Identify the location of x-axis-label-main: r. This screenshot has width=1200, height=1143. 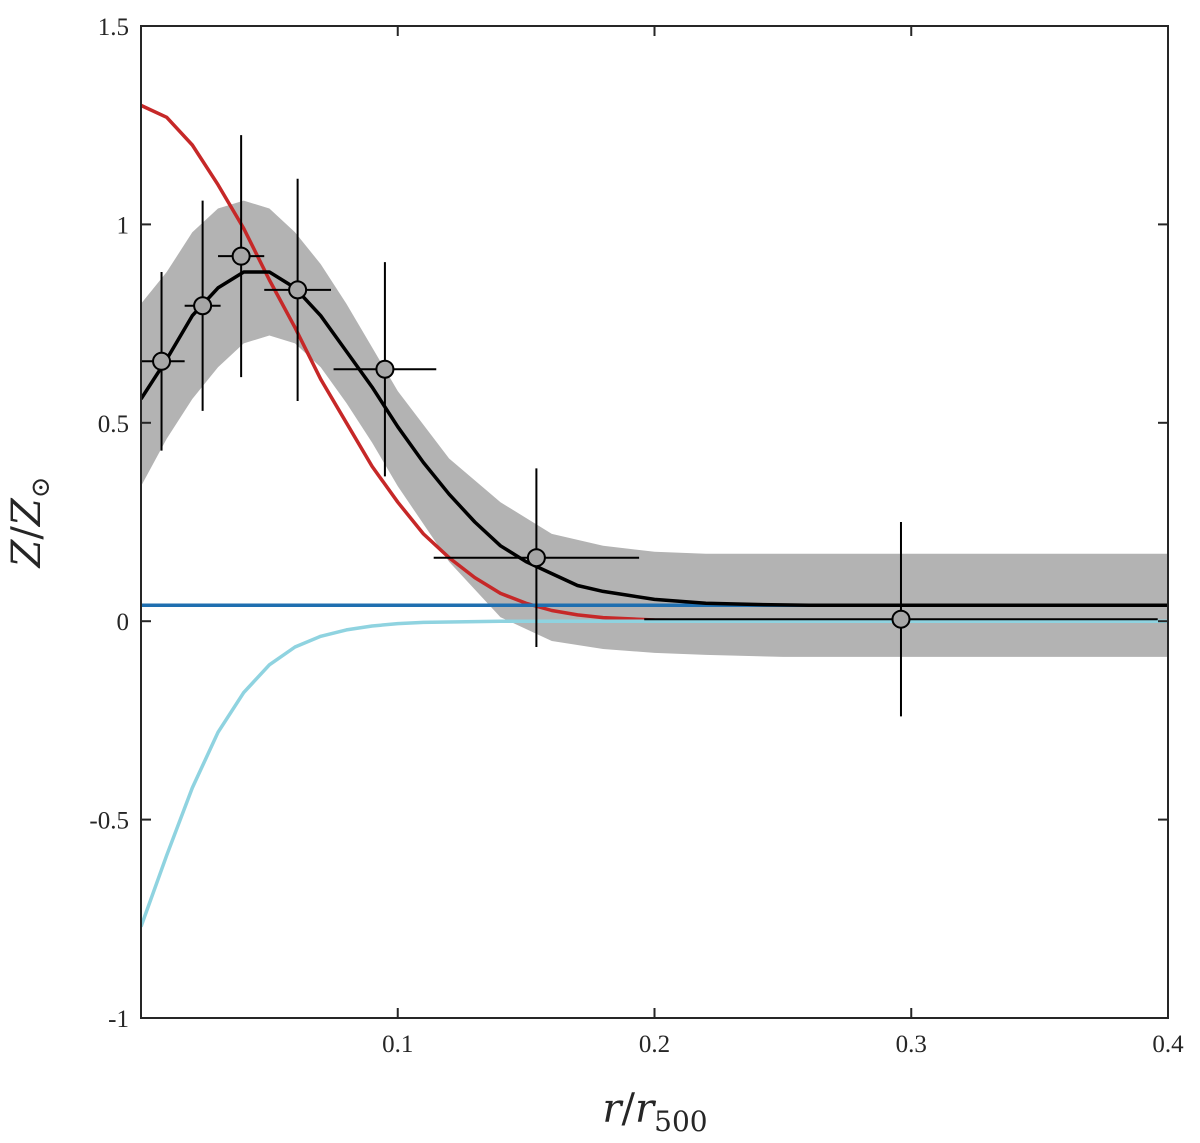
(613, 1109).